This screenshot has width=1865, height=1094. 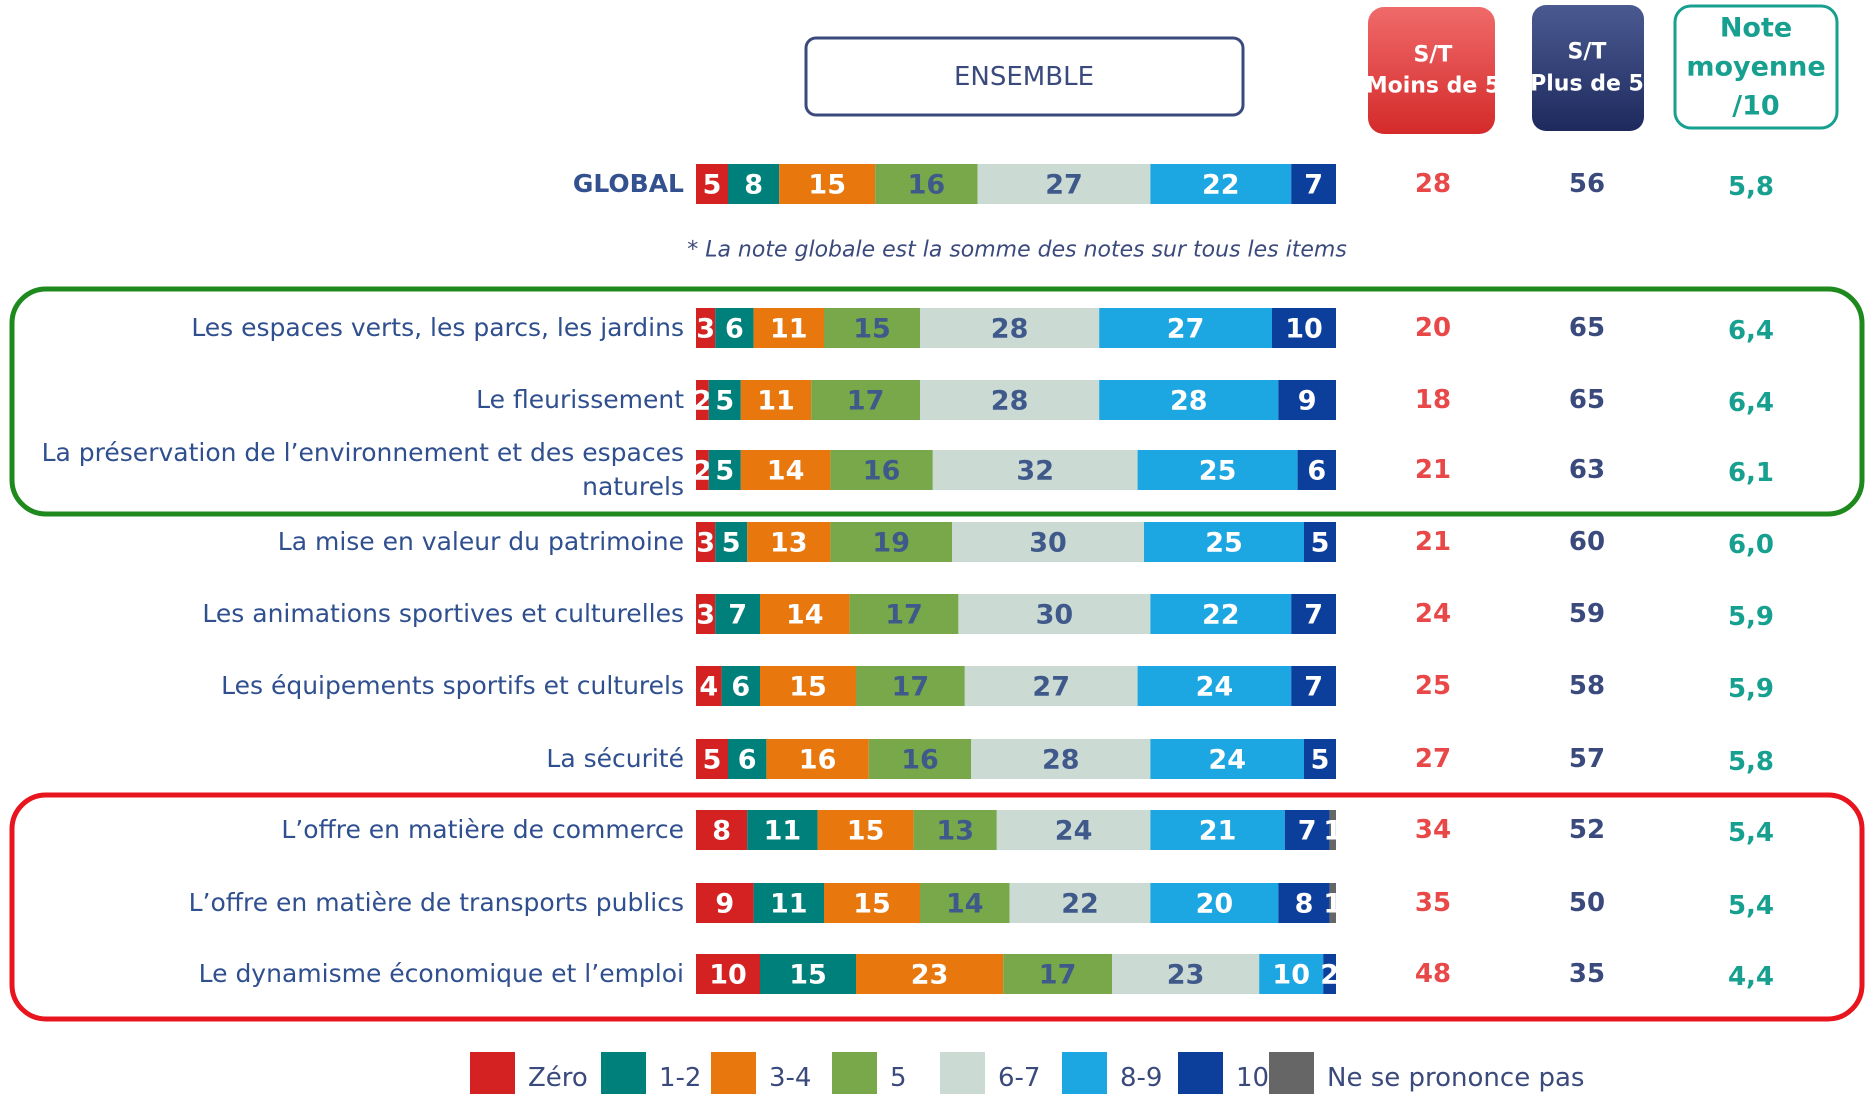 What do you see at coordinates (1751, 617) in the screenshot?
I see `column-value: 5,9` at bounding box center [1751, 617].